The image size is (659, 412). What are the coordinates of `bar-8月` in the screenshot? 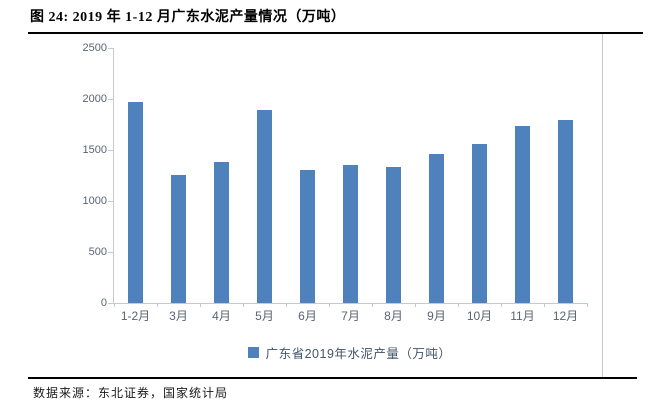 It's located at (393, 235).